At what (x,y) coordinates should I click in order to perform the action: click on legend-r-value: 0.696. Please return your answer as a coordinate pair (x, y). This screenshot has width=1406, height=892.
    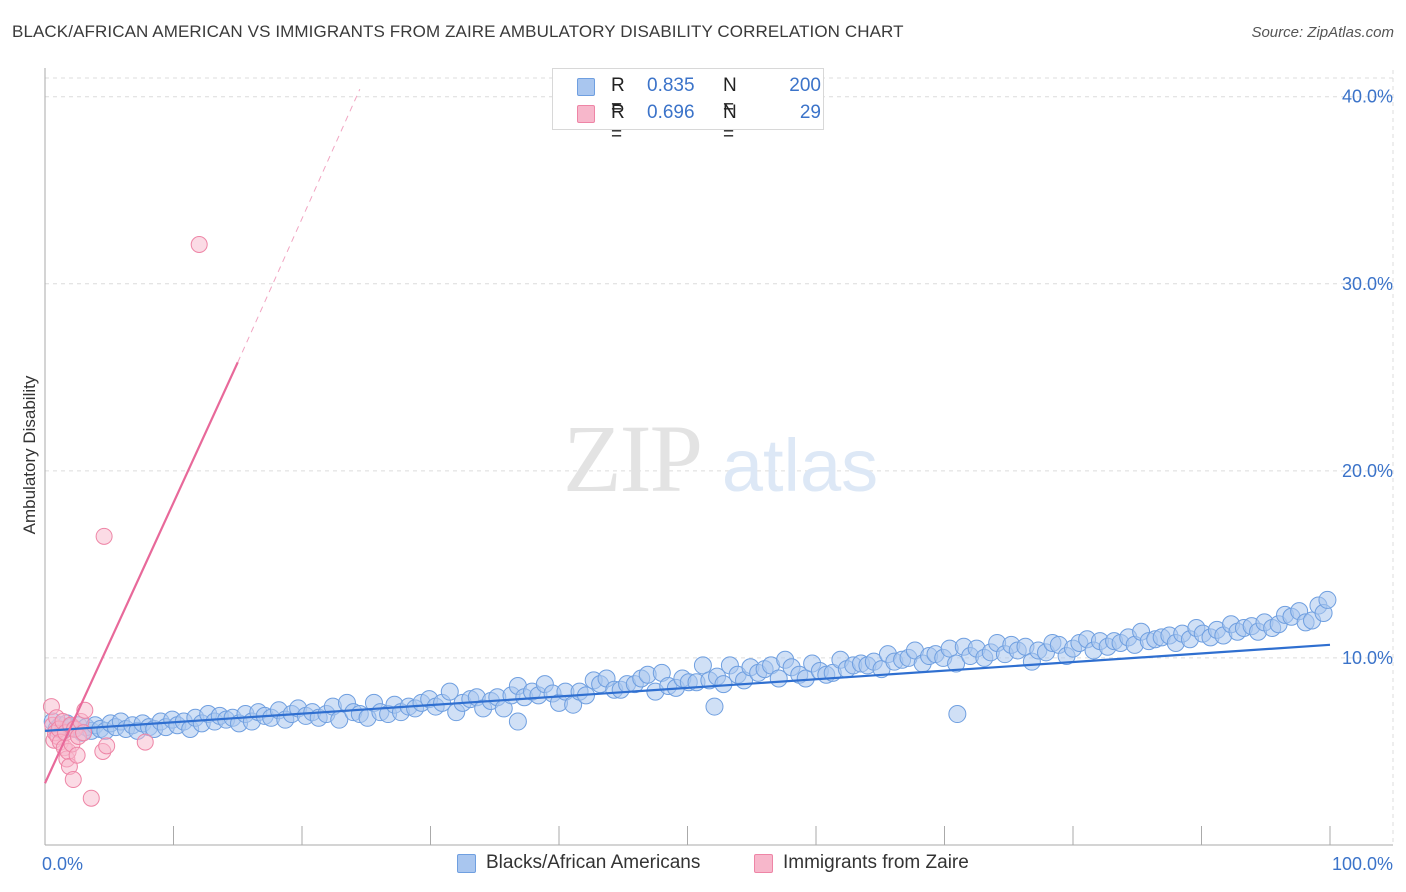
    Looking at the image, I should click on (671, 112).